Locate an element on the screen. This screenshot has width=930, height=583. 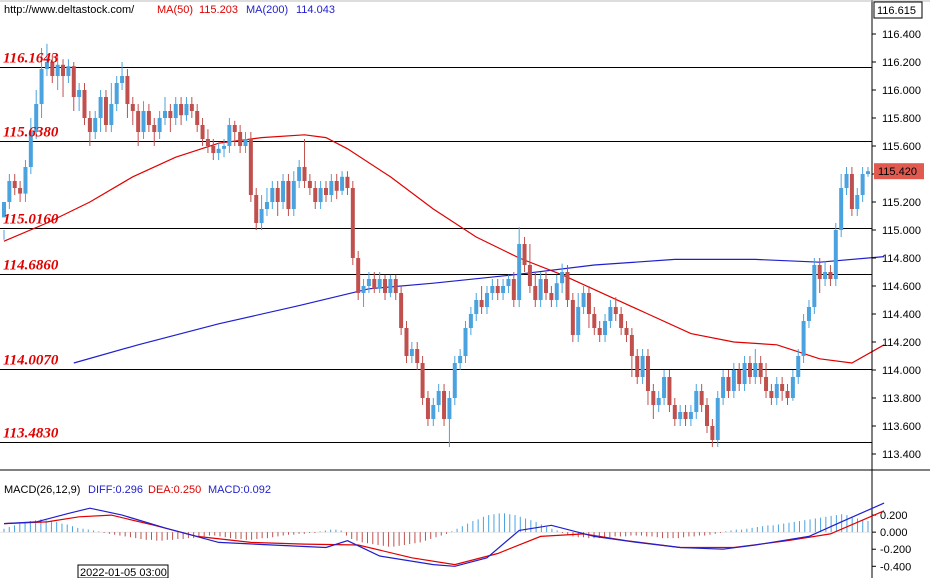
macd-title: MACD(26,12,9) is located at coordinates (42, 490).